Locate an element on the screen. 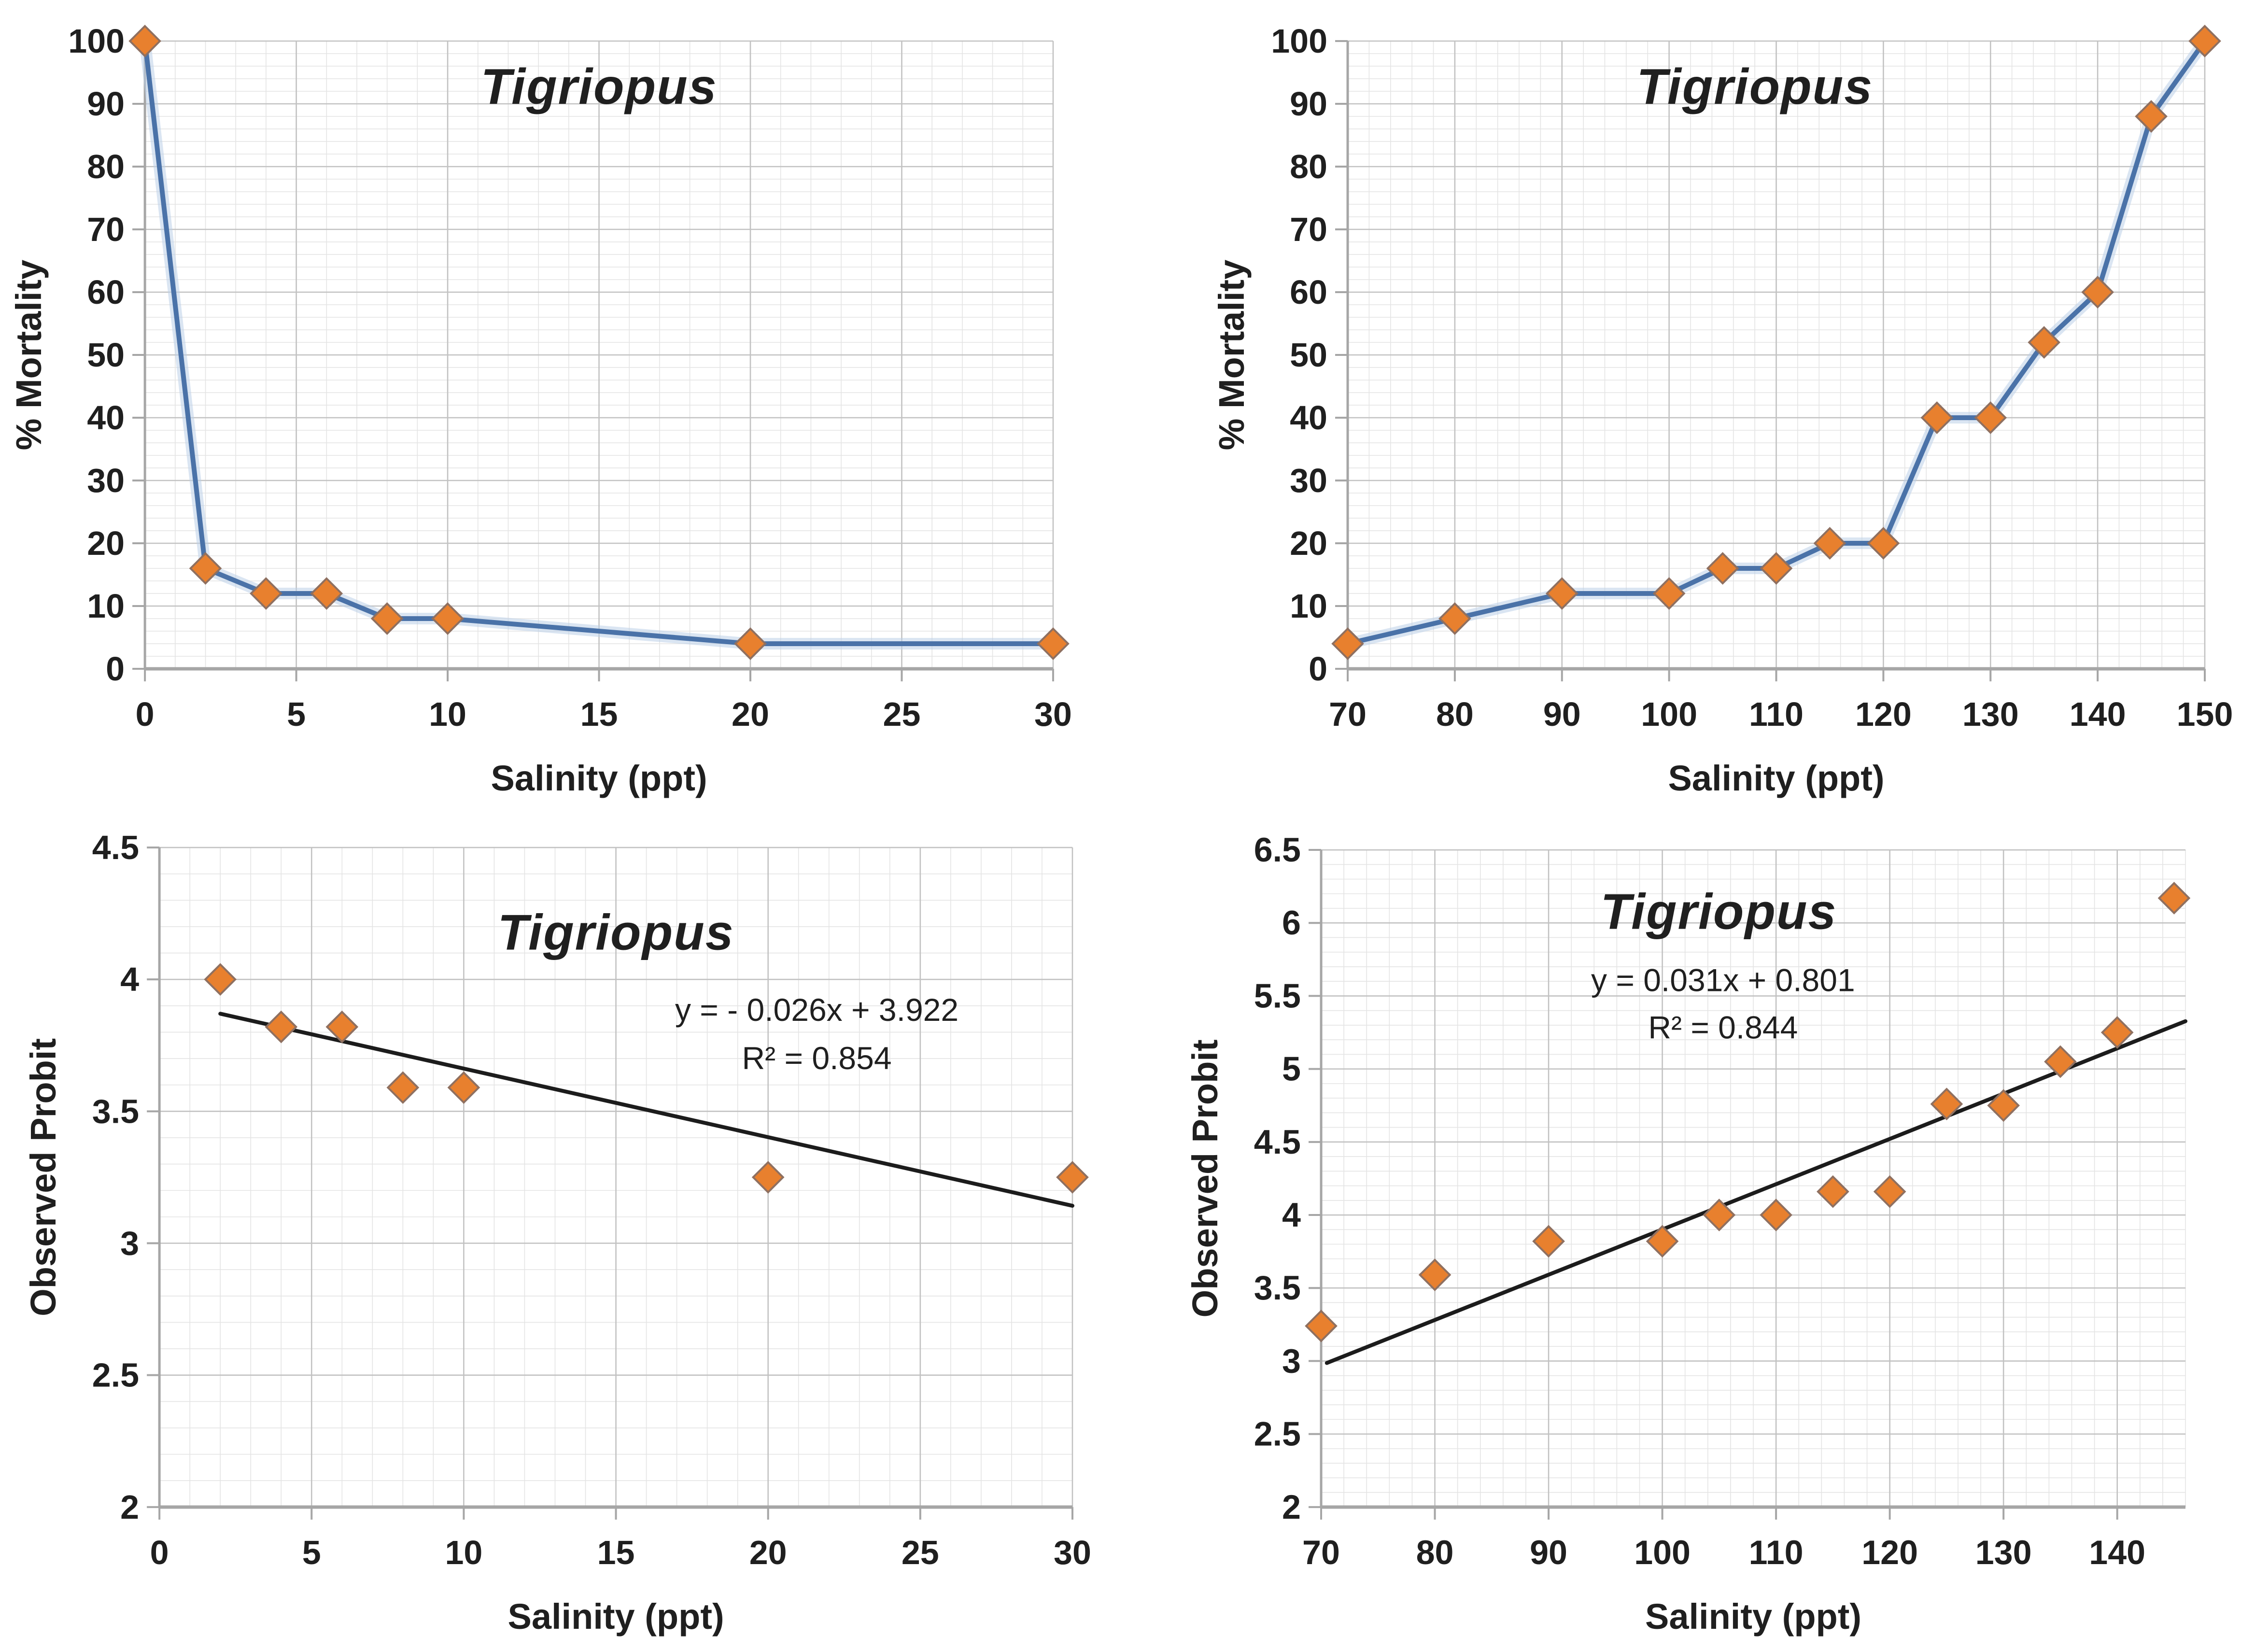  y-tick-label: 20 is located at coordinates (106, 543).